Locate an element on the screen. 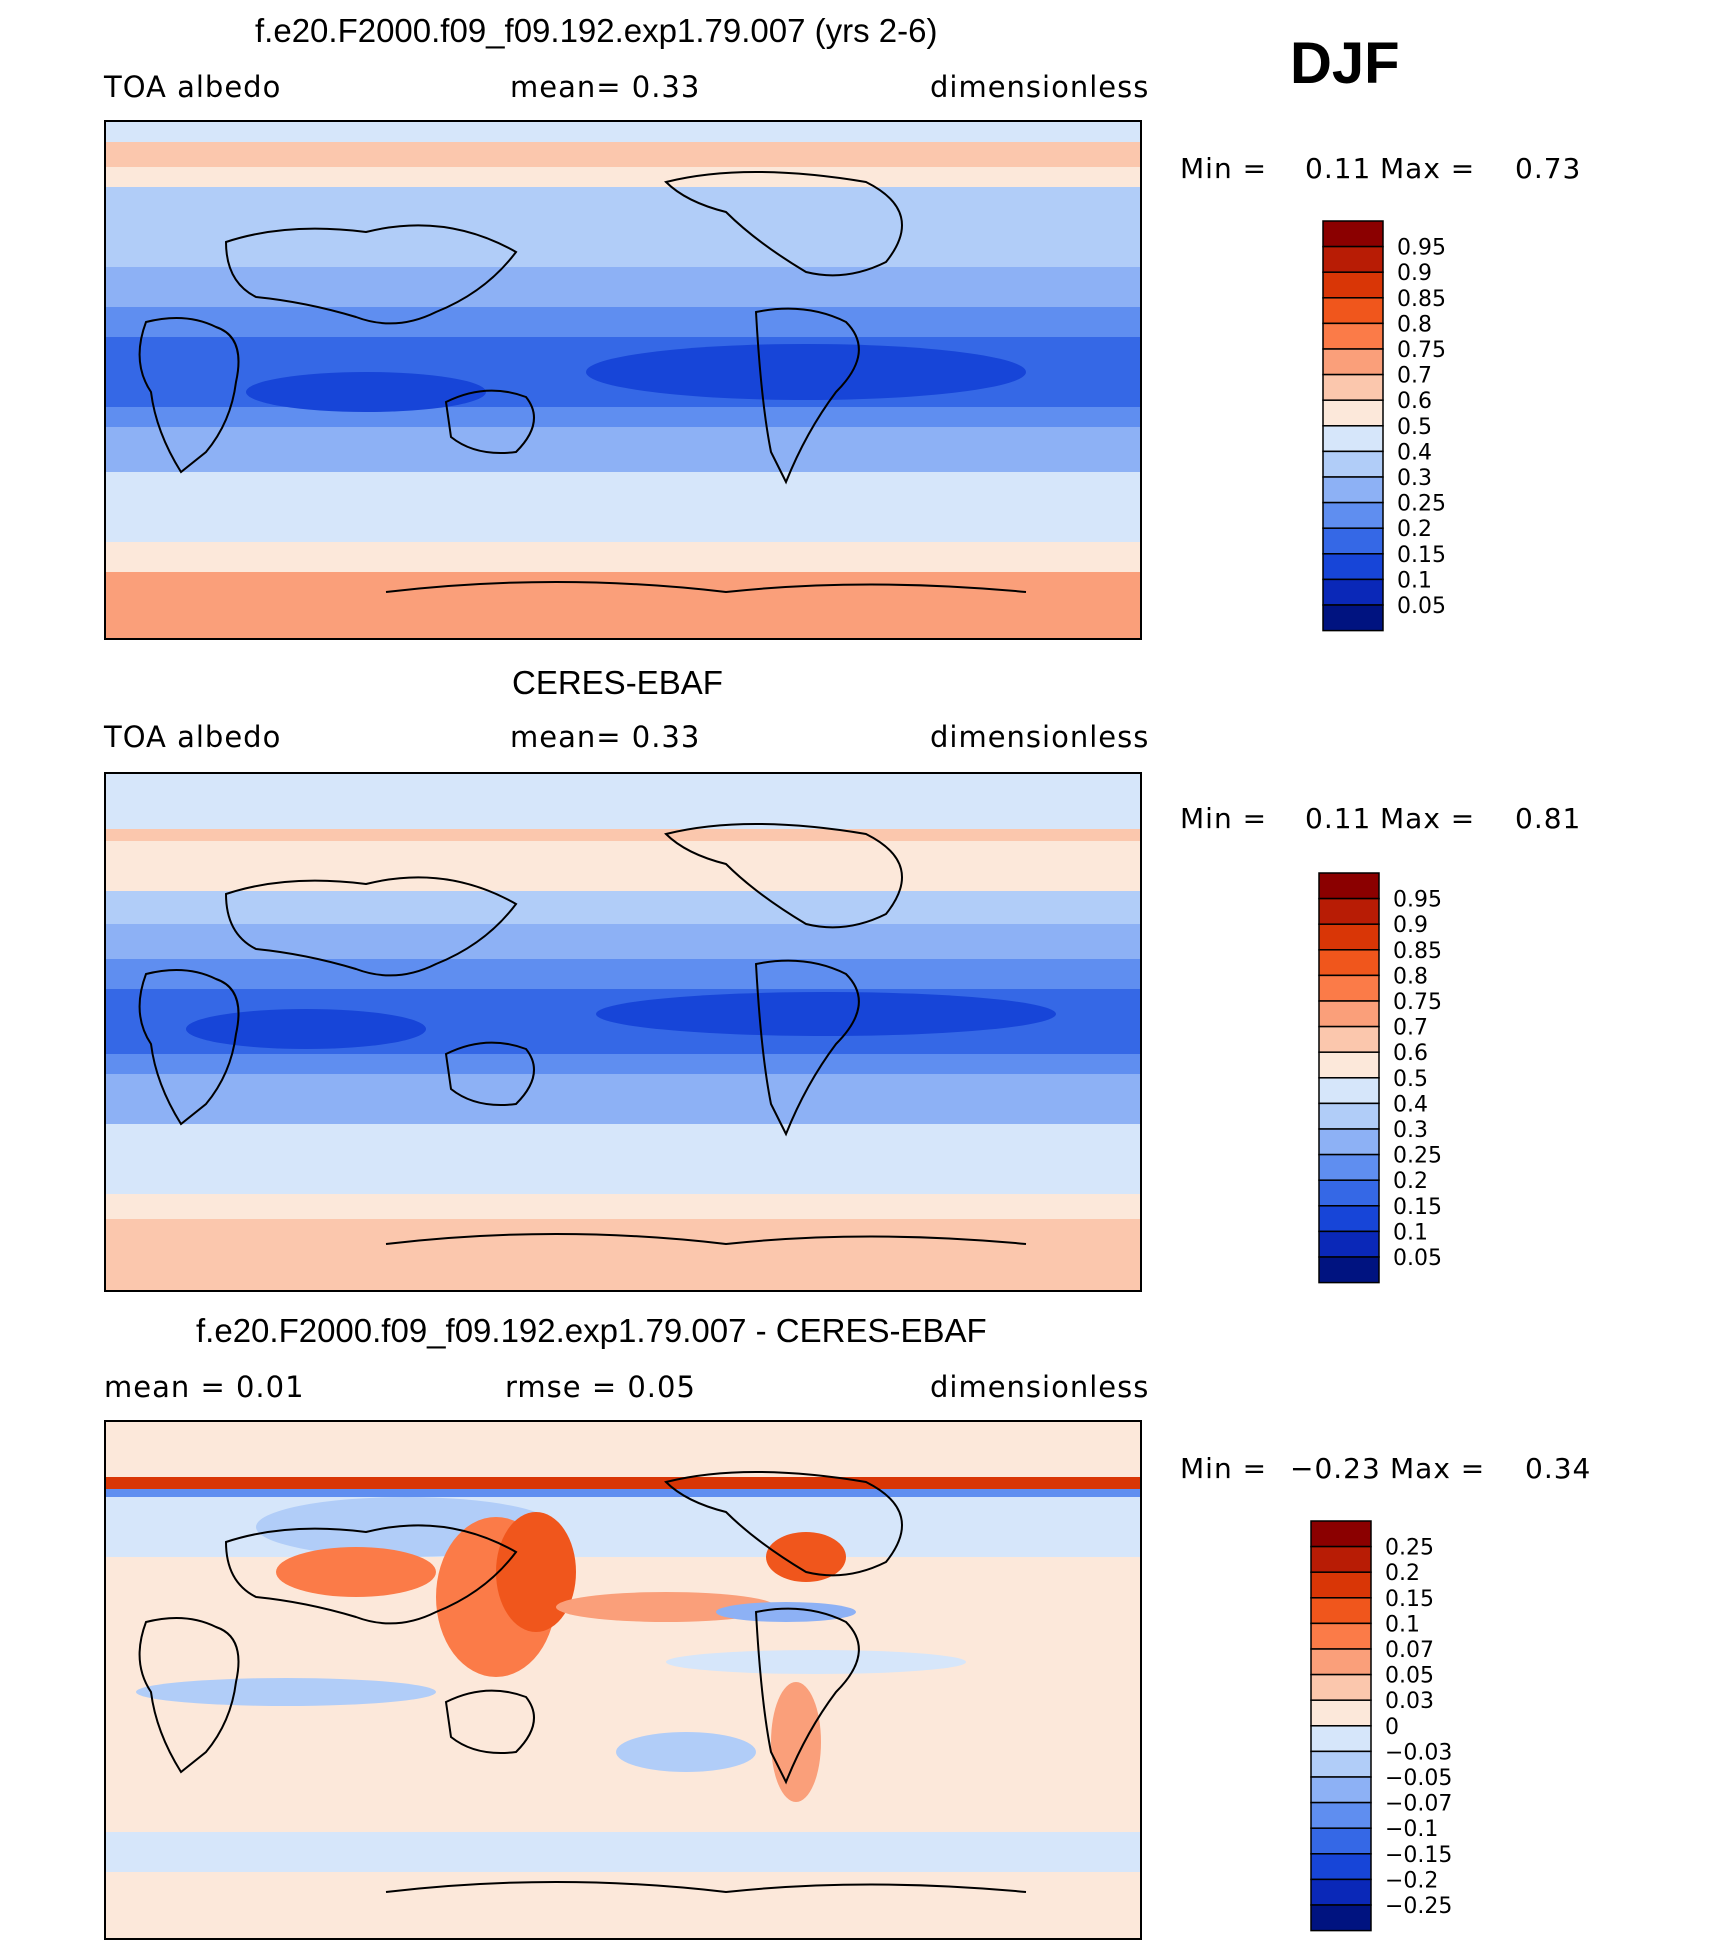 The height and width of the screenshot is (1952, 1710). panel-obs-variable-label: TOA albedo is located at coordinates (193, 737).